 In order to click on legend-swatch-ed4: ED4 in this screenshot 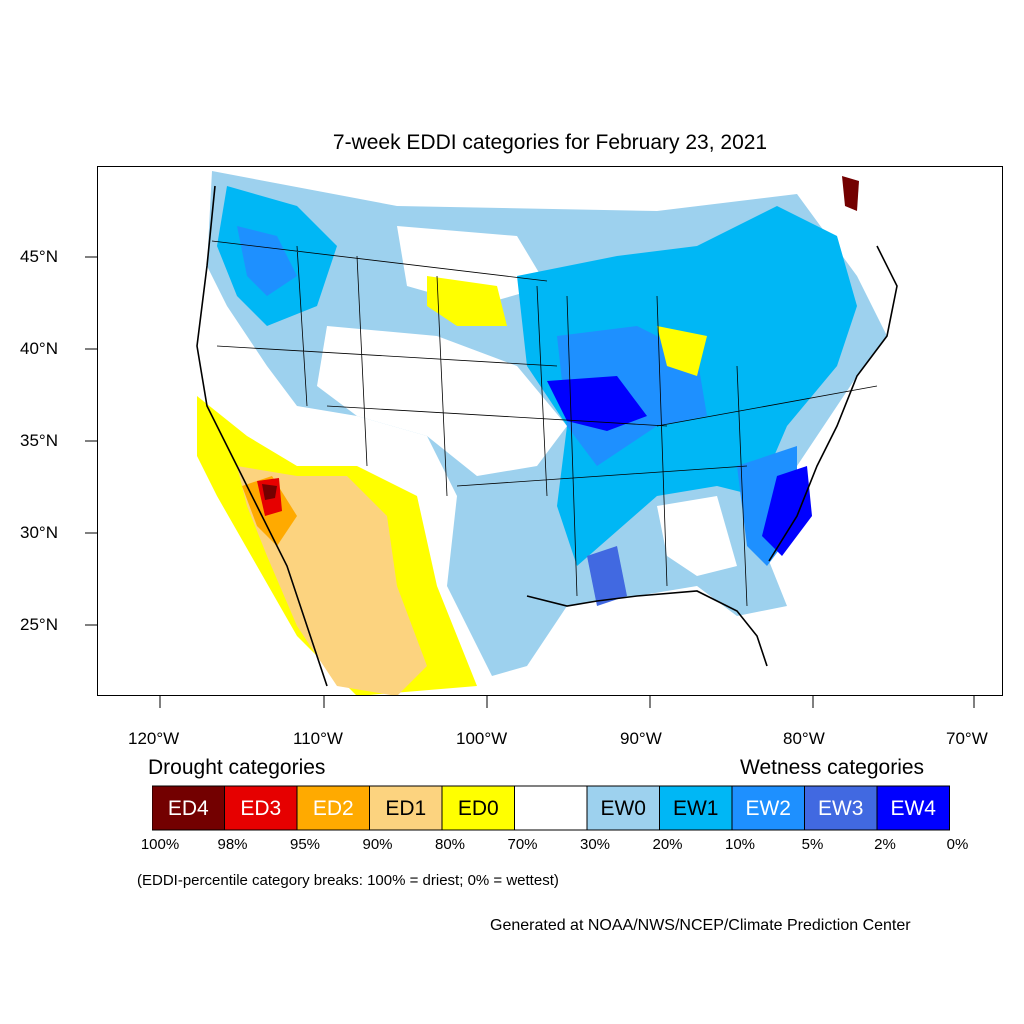, I will do `click(188, 808)`.